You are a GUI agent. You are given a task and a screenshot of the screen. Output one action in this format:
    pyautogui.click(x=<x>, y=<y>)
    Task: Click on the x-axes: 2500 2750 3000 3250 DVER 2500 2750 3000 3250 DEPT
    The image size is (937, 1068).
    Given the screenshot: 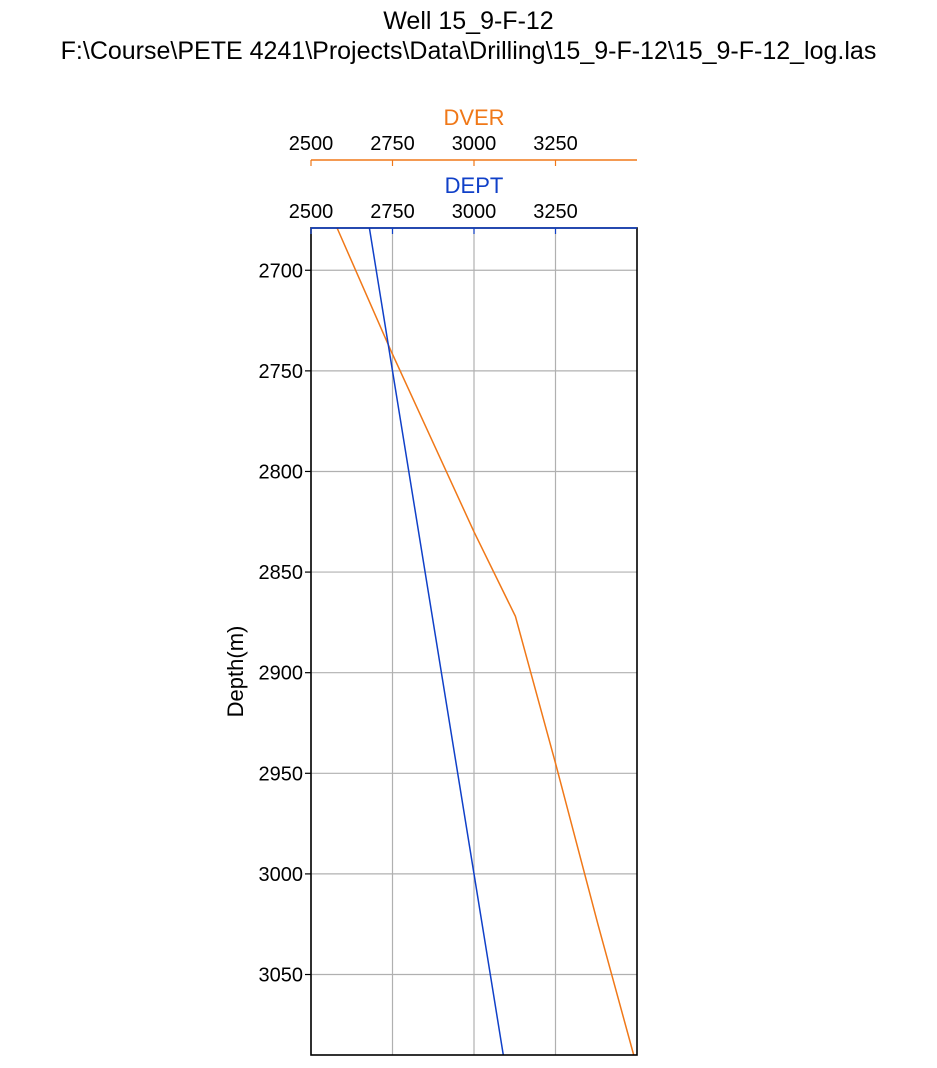 What is the action you would take?
    pyautogui.click(x=463, y=169)
    